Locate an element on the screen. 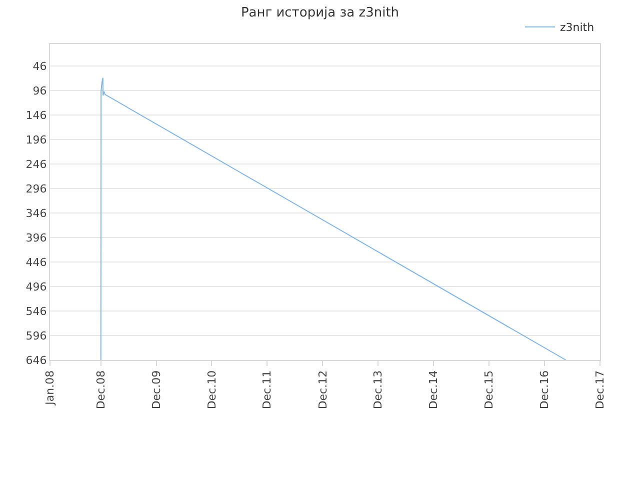  legend-label: z3nith is located at coordinates (577, 27).